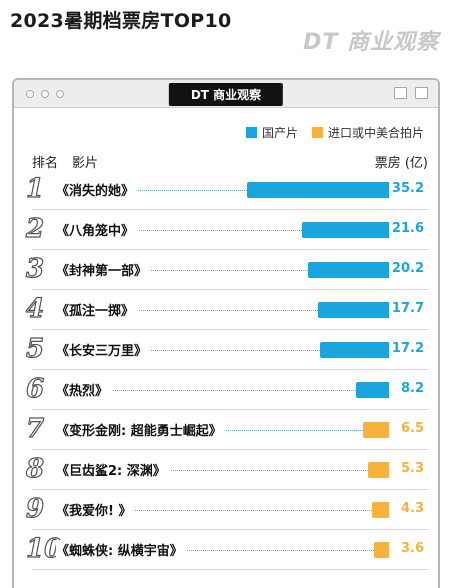  What do you see at coordinates (375, 133) in the screenshot?
I see `legend-label-imported: 进口或中美合拍片` at bounding box center [375, 133].